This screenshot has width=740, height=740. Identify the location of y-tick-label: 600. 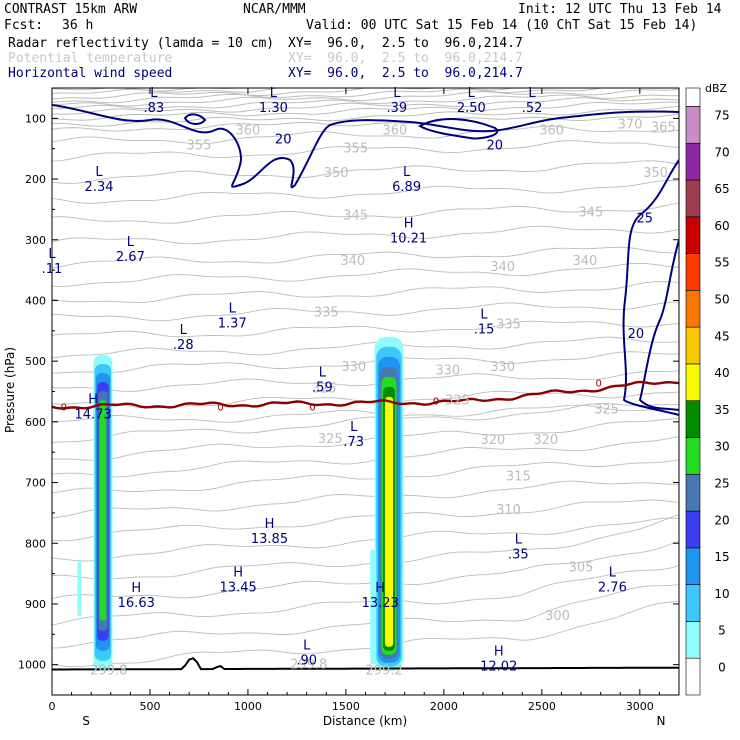
(35, 422).